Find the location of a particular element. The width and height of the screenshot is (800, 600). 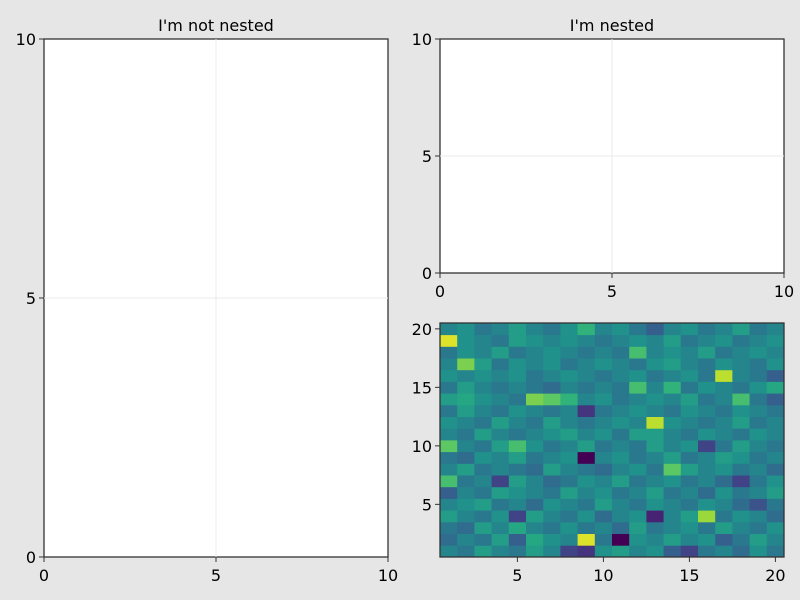

chart-title-not-nested: I'm not nested is located at coordinates (216, 25).